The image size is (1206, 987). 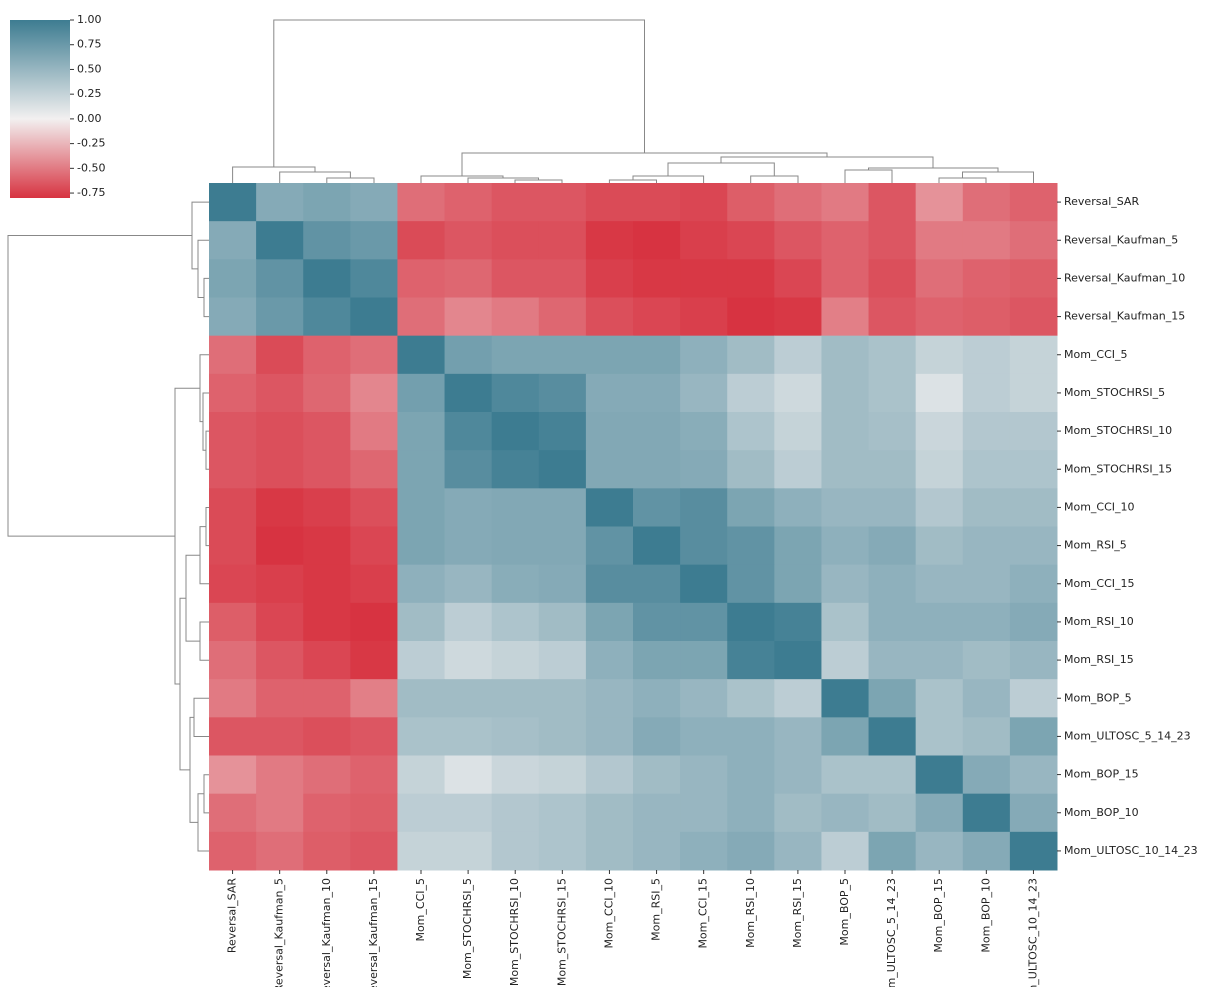 What do you see at coordinates (91, 167) in the screenshot?
I see `colorbar-tick-label: -0.50` at bounding box center [91, 167].